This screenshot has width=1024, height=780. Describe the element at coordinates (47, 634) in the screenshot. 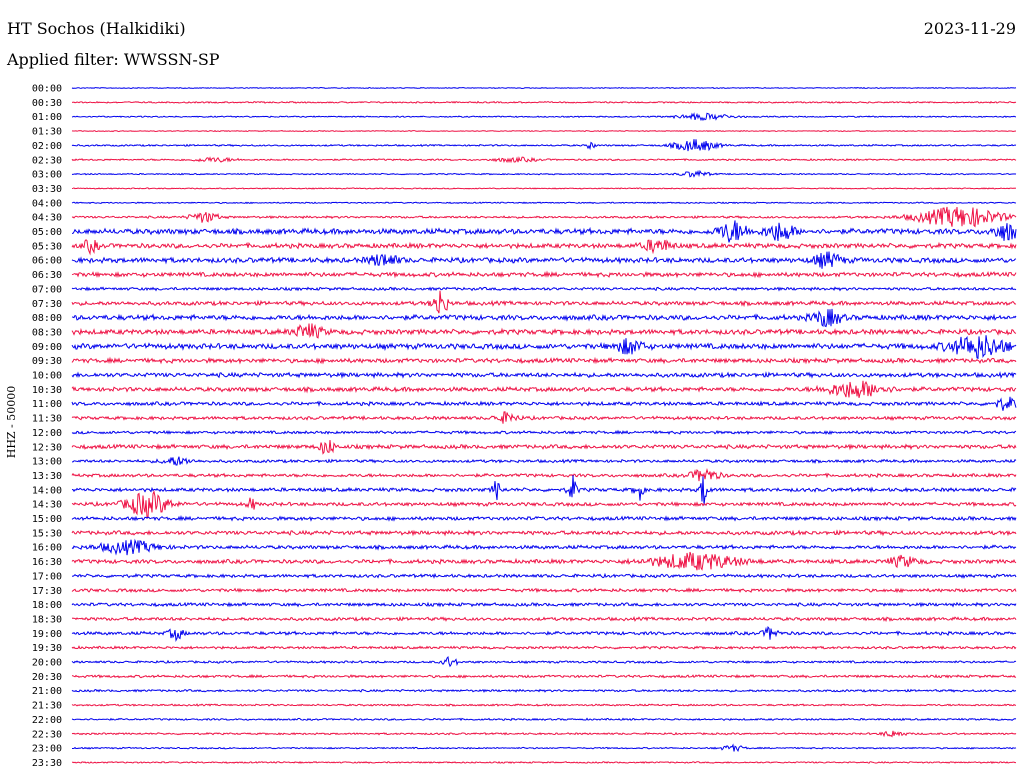

I see `time-label-1900: 19:00` at that location.